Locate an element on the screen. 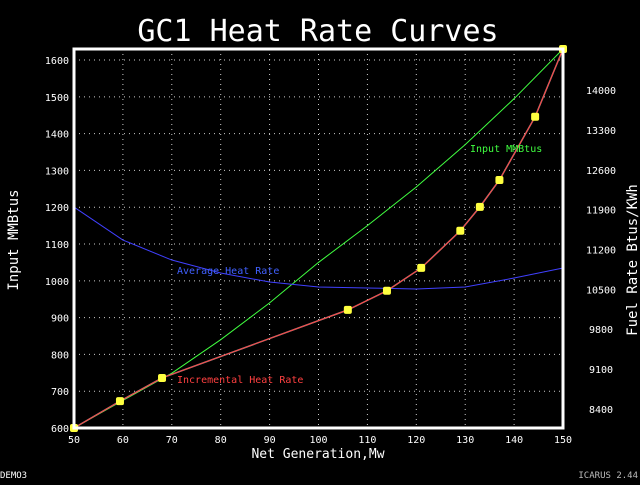 The image size is (640, 485). y2-tick-label: 8400 is located at coordinates (601, 410).